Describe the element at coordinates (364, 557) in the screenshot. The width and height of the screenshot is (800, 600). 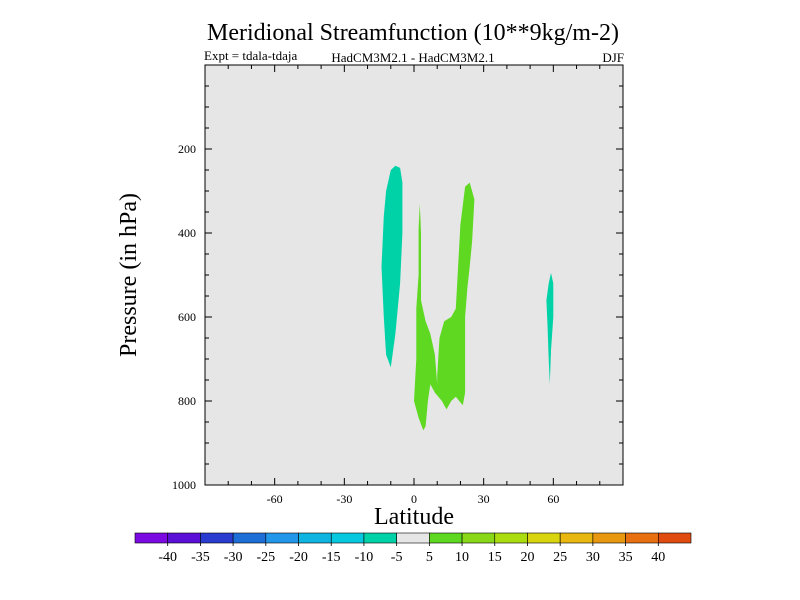
I see `colorbar-label: -10` at that location.